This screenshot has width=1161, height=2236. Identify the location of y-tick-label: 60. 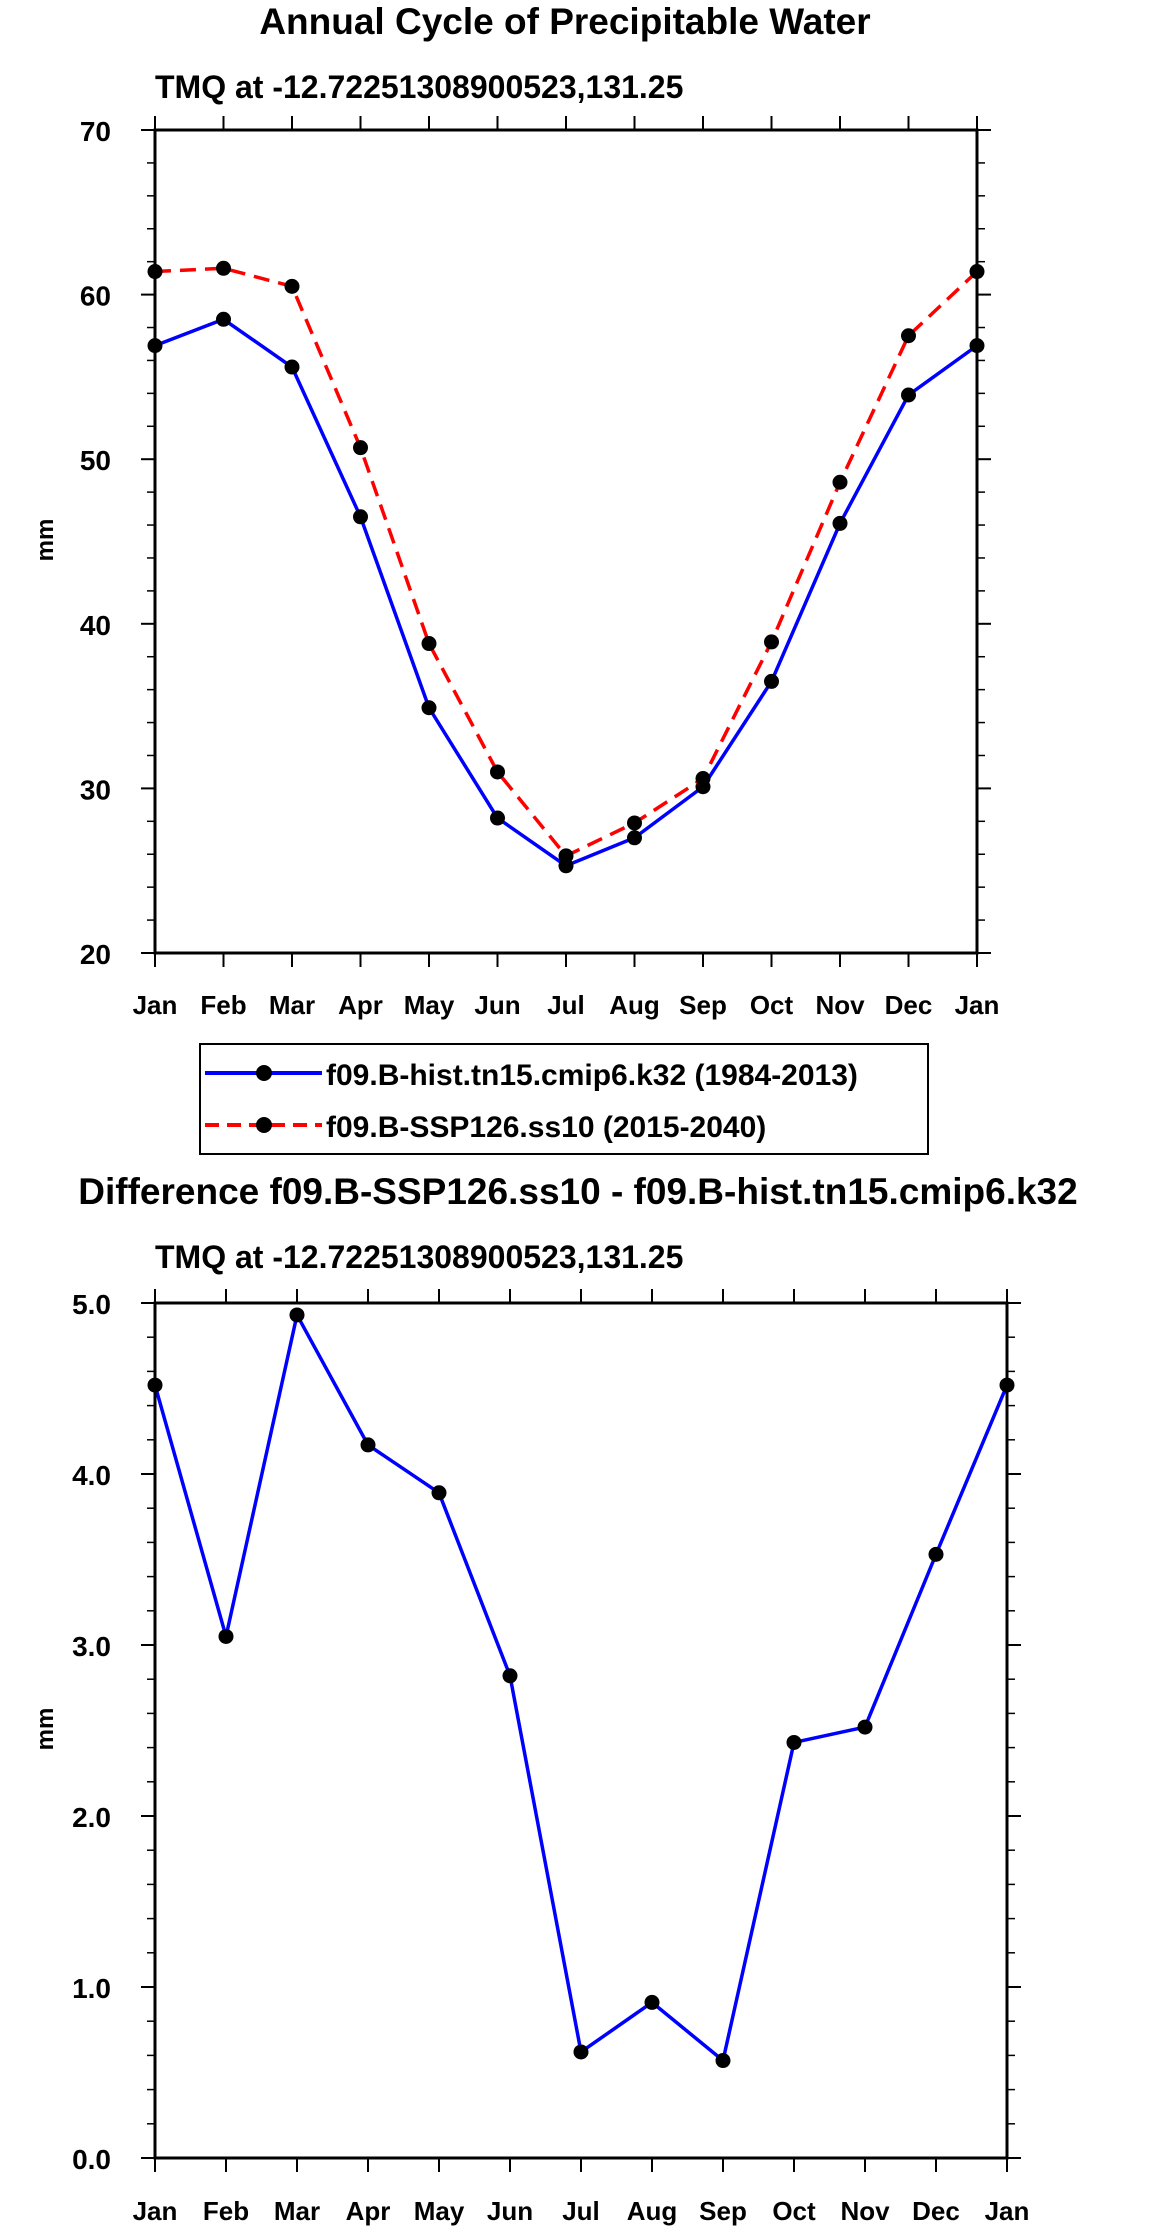
(95, 296).